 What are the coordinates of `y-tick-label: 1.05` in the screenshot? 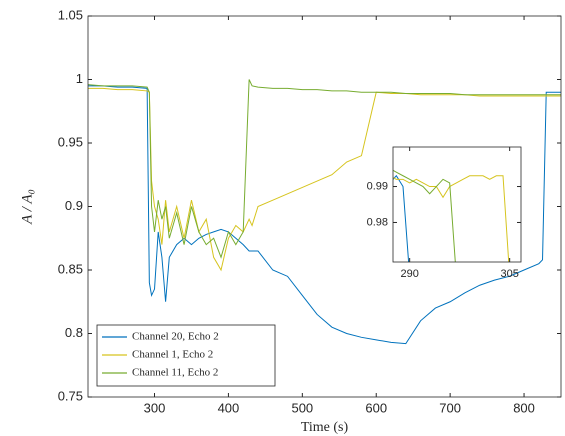 It's located at (70, 14).